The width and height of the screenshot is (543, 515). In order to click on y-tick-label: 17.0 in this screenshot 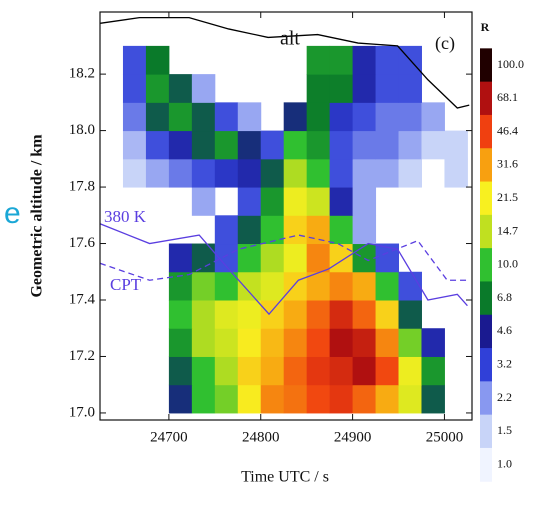, I will do `click(82, 412)`.